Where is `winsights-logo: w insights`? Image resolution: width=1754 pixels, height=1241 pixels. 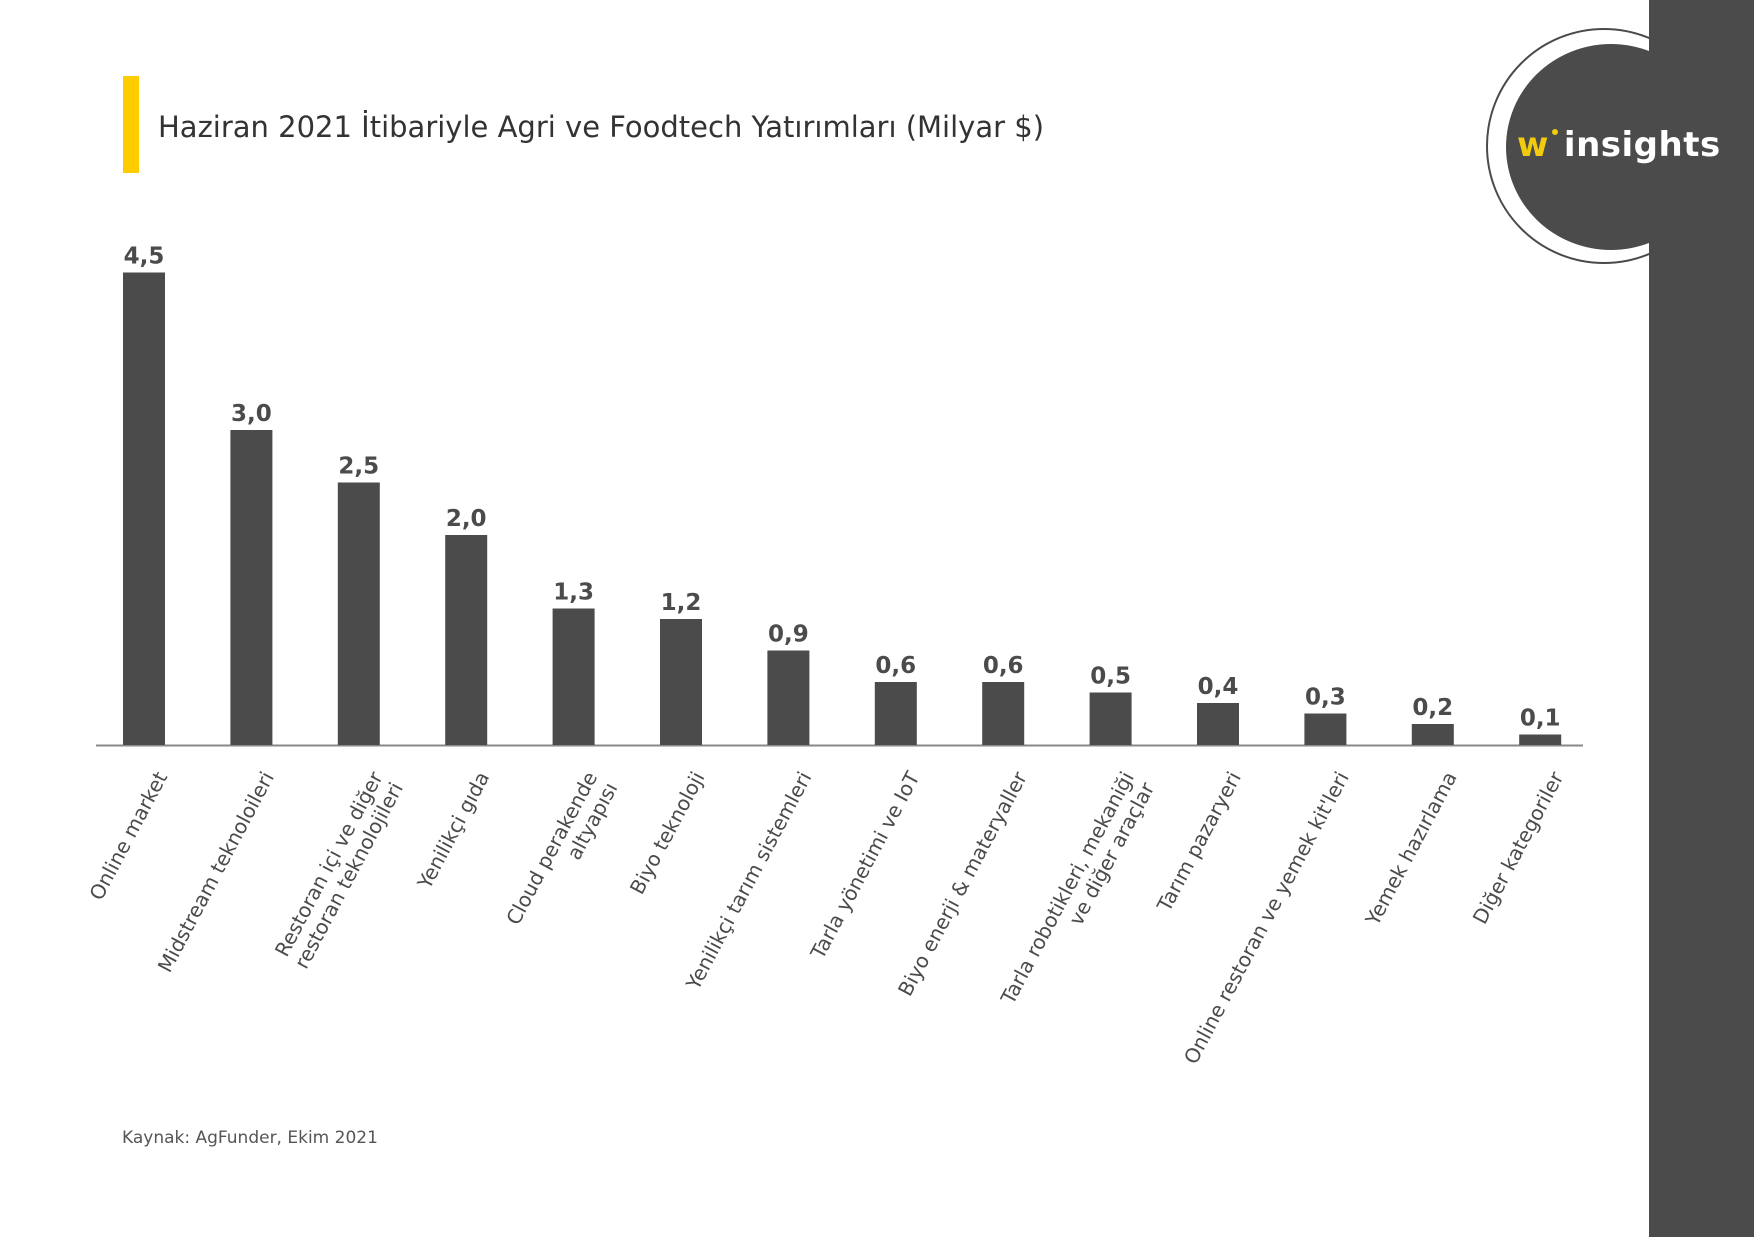
winsights-logo: w insights is located at coordinates (1619, 145).